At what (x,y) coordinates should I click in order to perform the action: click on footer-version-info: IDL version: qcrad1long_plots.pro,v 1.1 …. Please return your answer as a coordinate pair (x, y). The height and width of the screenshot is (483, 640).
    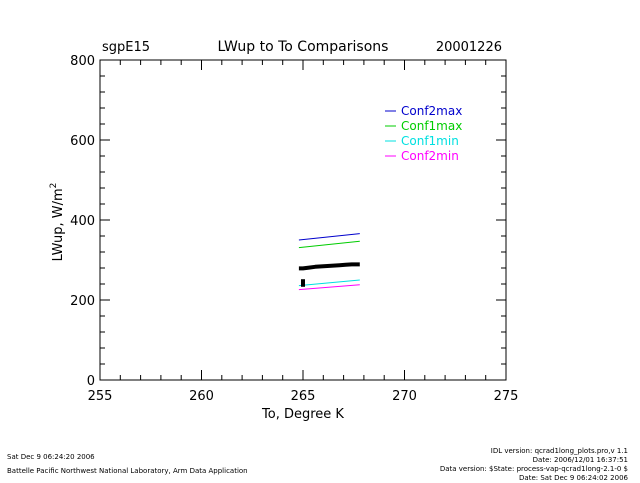
    Looking at the image, I should click on (534, 465).